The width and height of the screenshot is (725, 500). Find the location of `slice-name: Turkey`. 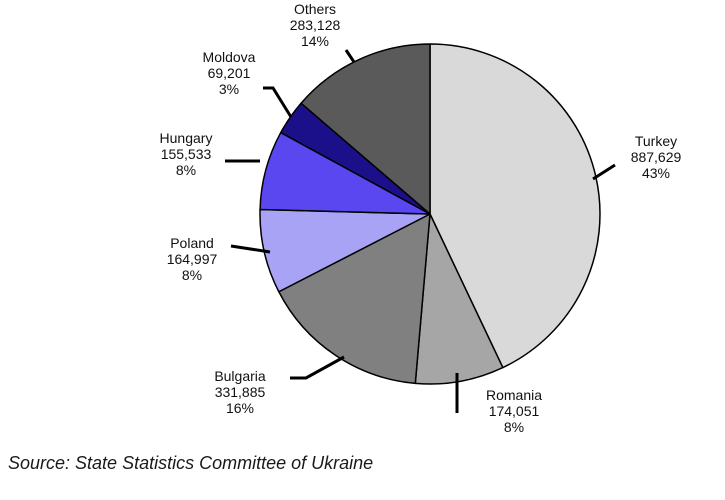

slice-name: Turkey is located at coordinates (656, 141).